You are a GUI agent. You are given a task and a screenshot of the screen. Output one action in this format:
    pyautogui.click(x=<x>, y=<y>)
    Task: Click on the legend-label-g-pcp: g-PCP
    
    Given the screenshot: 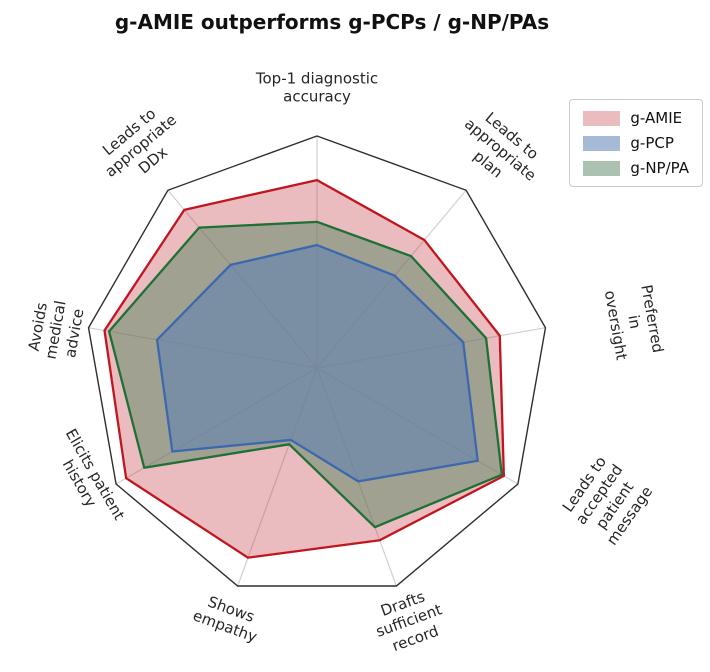 What is the action you would take?
    pyautogui.click(x=652, y=143)
    